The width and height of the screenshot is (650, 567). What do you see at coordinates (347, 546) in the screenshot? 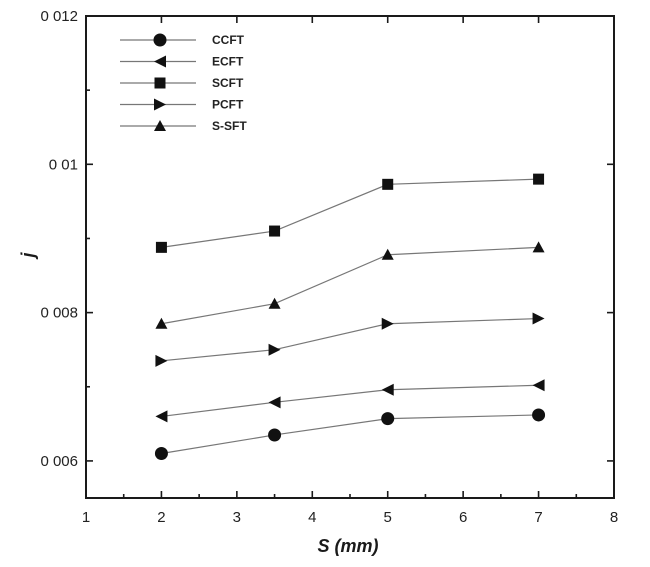
I see `x-axis-title: S (mm)` at bounding box center [347, 546].